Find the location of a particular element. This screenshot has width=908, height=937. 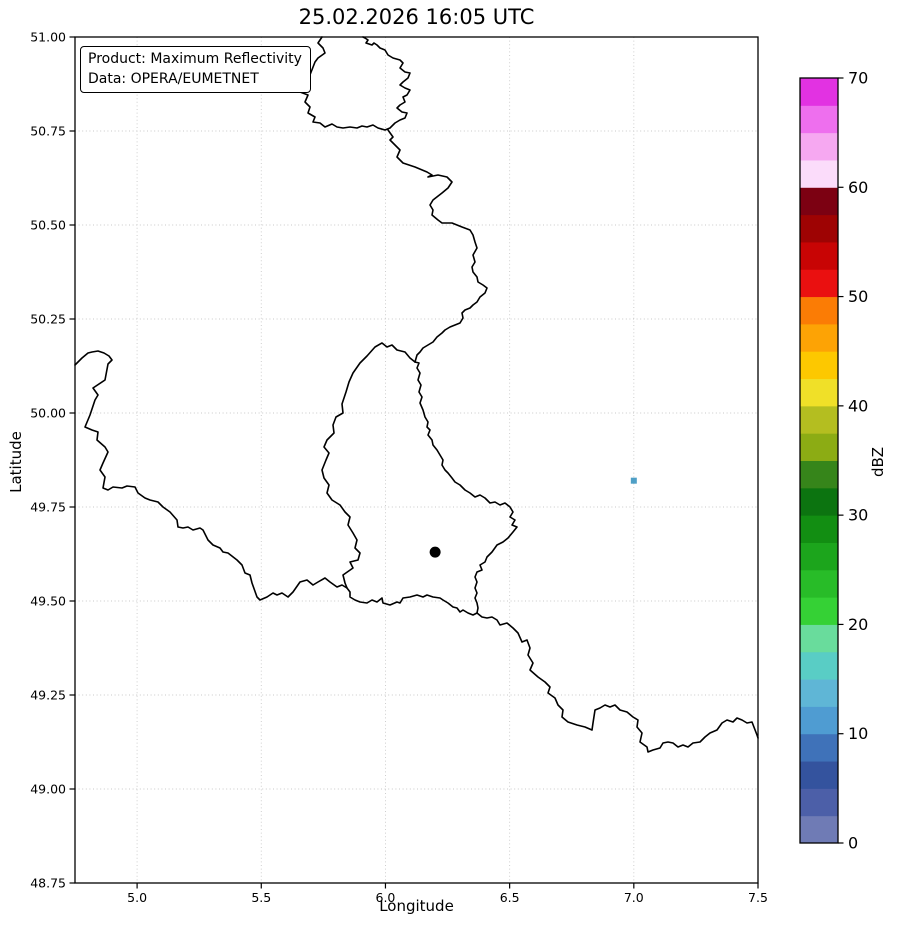

y-tick-label: 50.25 is located at coordinates (48, 319).